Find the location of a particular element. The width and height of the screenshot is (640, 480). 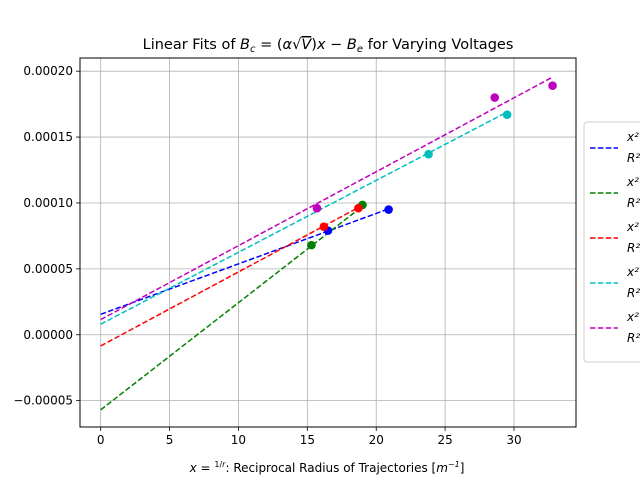

legend-label-1-a: x² is located at coordinates (632, 137).